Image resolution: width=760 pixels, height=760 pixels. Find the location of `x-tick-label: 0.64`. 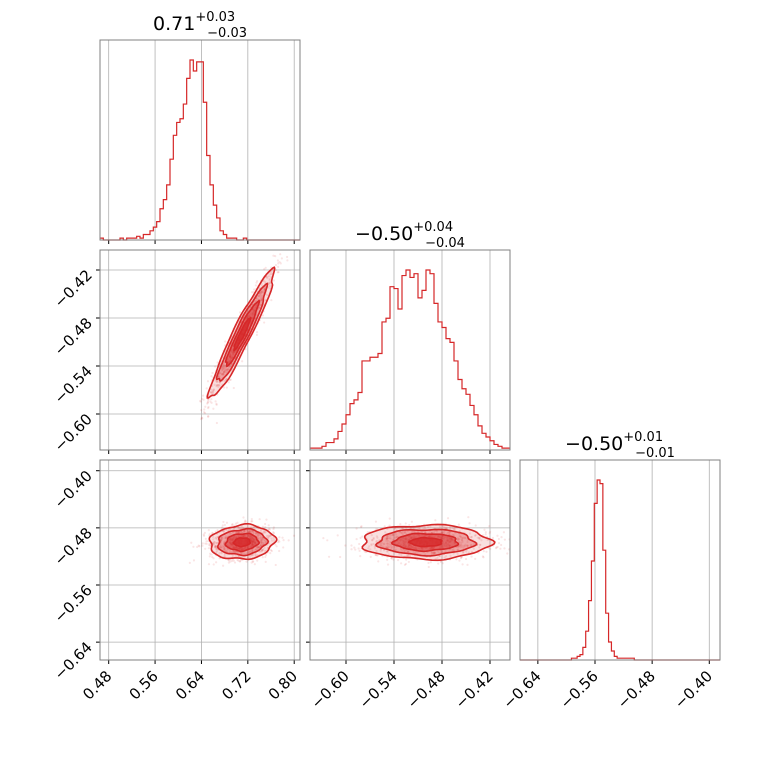

x-tick-label: 0.64 is located at coordinates (190, 685).